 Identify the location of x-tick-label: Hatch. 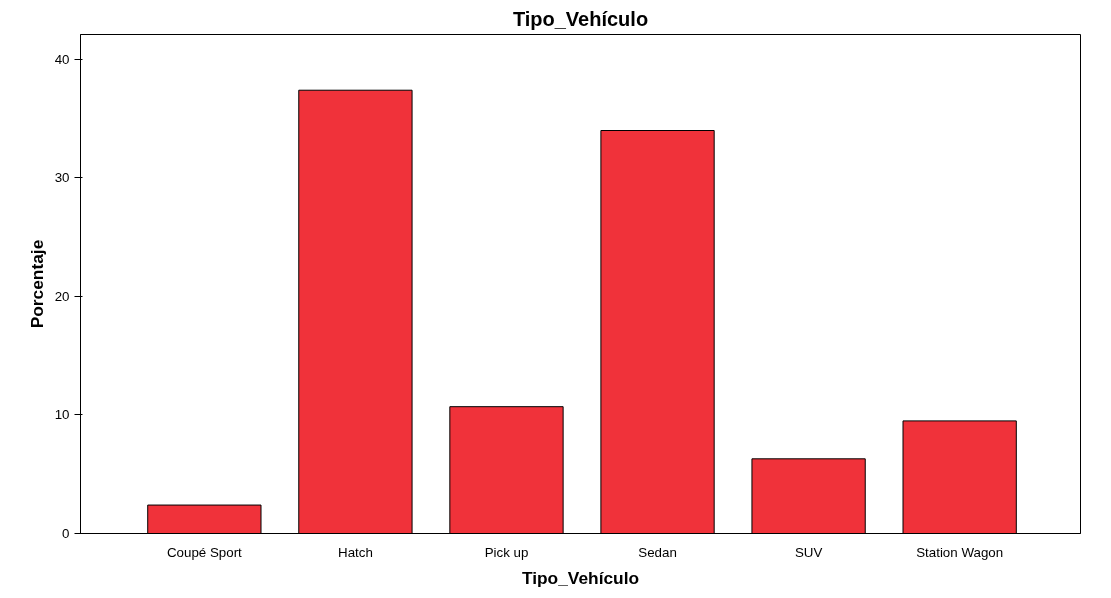
(355, 552).